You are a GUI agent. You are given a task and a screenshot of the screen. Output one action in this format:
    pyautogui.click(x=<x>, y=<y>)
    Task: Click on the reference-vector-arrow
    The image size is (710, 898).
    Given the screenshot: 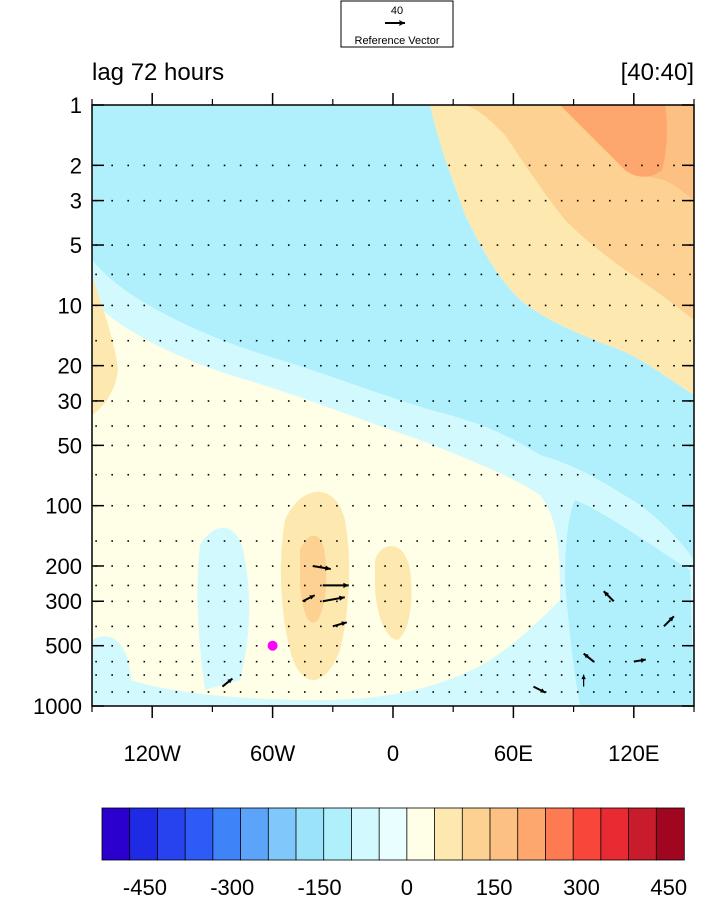 What is the action you would take?
    pyautogui.click(x=395, y=23)
    